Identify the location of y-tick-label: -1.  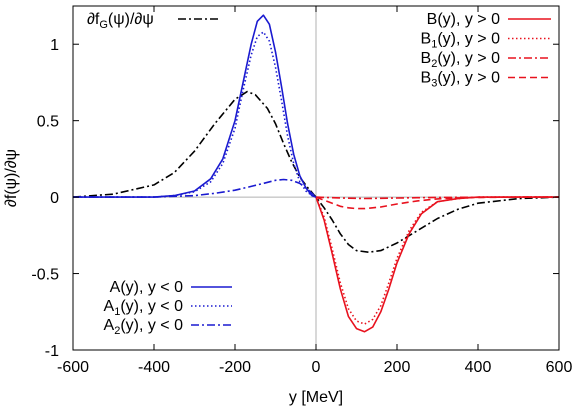
(52, 351).